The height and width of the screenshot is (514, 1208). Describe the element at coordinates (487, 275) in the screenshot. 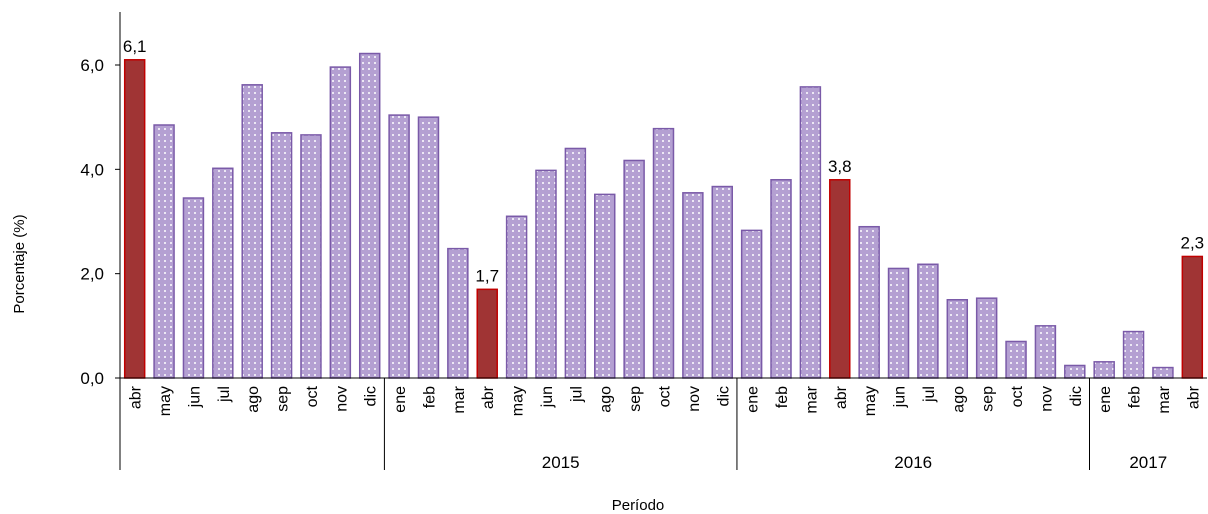

I see `data-label: 1,7` at that location.